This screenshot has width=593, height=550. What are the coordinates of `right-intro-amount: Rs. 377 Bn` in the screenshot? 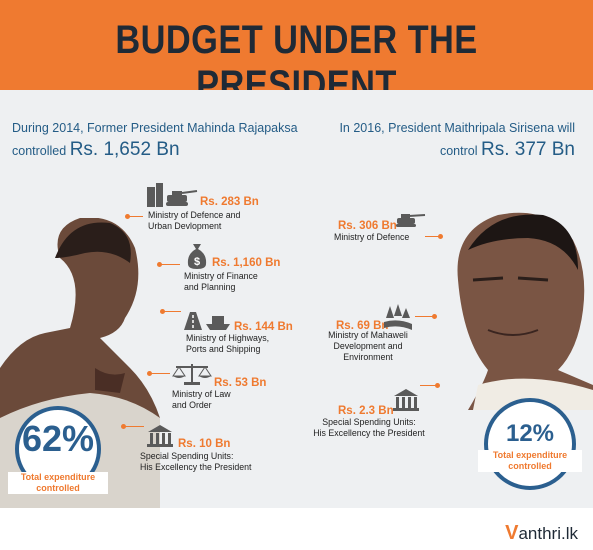 It's located at (528, 149).